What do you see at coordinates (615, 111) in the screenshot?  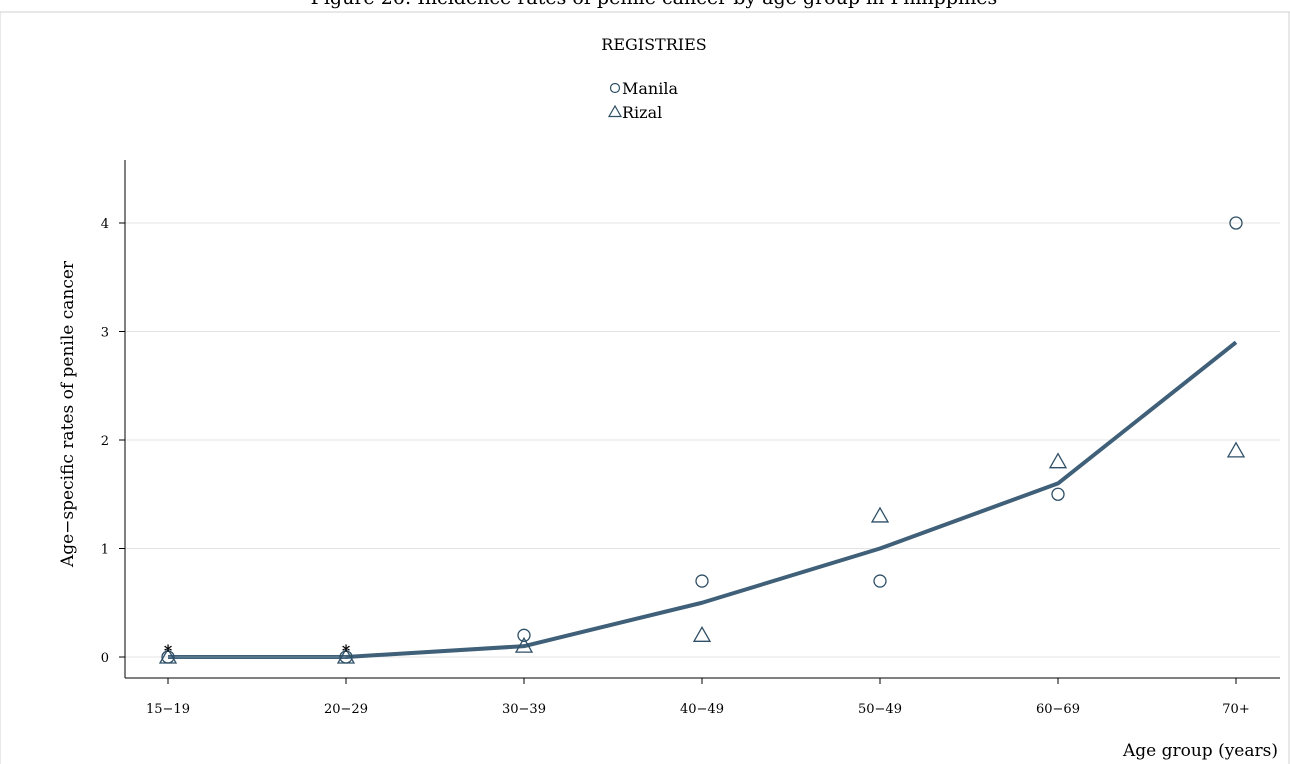 I see `legend-rizal-marker` at bounding box center [615, 111].